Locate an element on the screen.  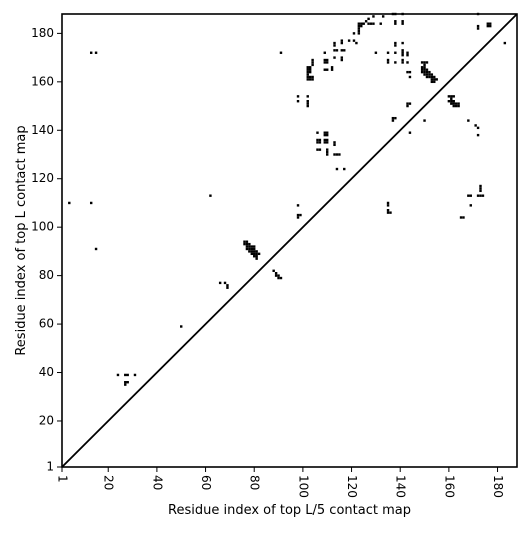
y-tick-label: 80 is located at coordinates (46, 275).